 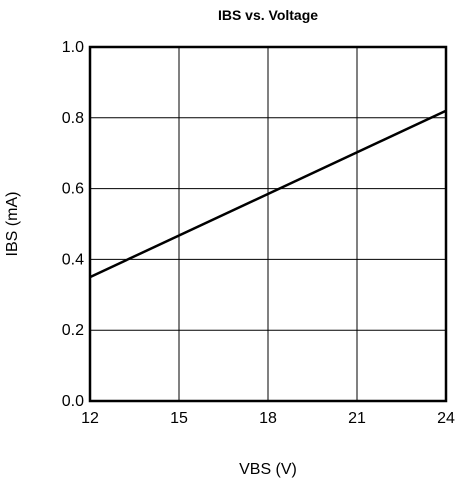 I want to click on x-tick-labels: 12 15 18 21 24, so click(x=268, y=418).